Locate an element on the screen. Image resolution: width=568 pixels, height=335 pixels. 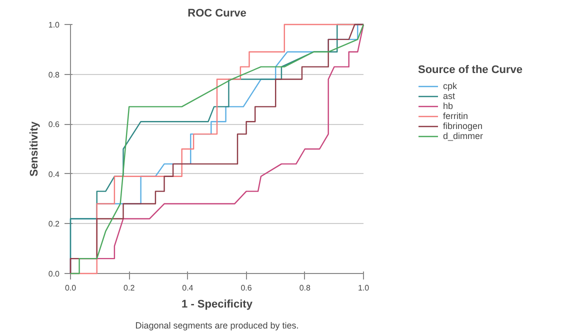
x-axis-title: 1 - Specificity is located at coordinates (218, 304).